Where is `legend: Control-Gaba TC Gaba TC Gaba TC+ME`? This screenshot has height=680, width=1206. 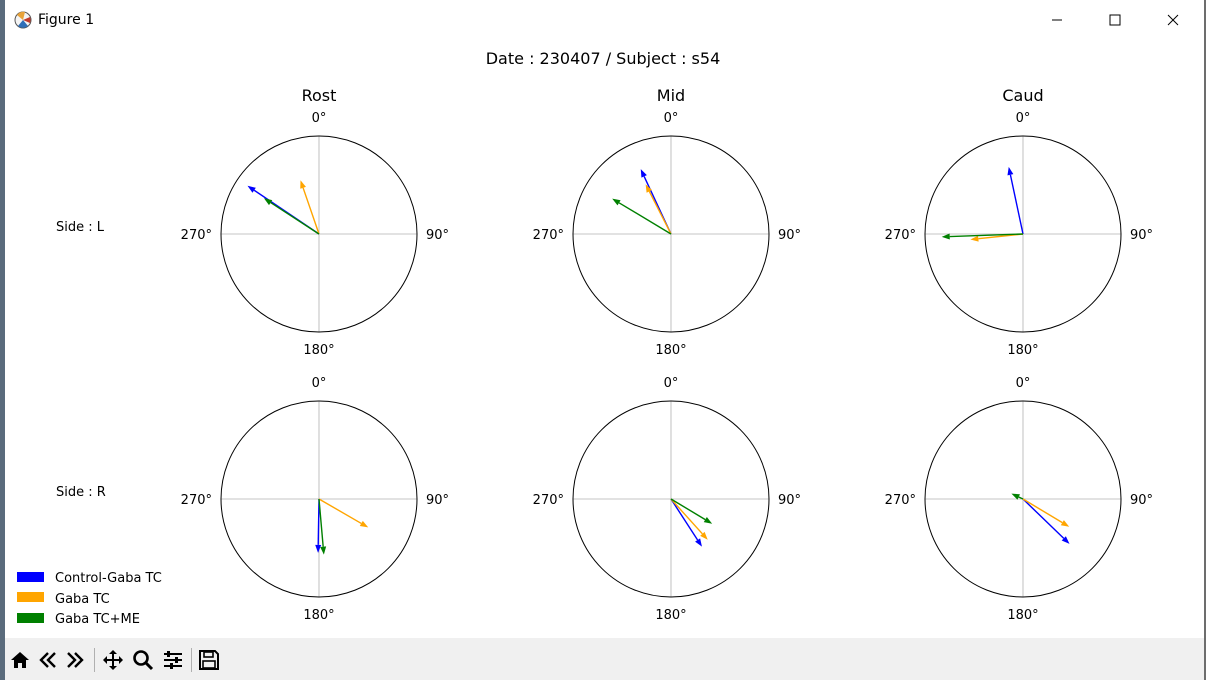 legend: Control-Gaba TC Gaba TC Gaba TC+ME is located at coordinates (89, 599).